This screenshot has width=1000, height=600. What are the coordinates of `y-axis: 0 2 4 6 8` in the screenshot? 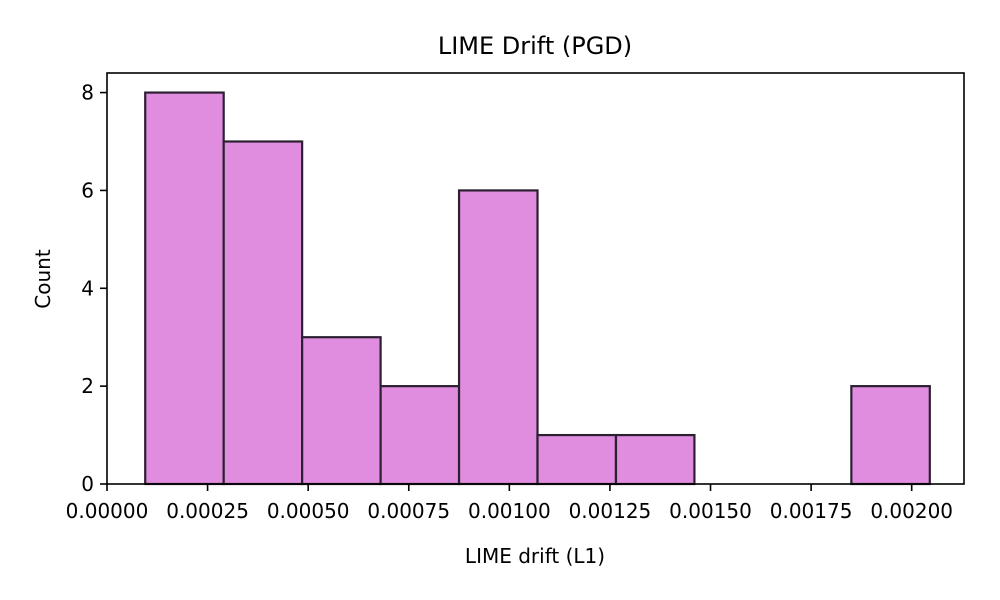 It's located at (94, 288).